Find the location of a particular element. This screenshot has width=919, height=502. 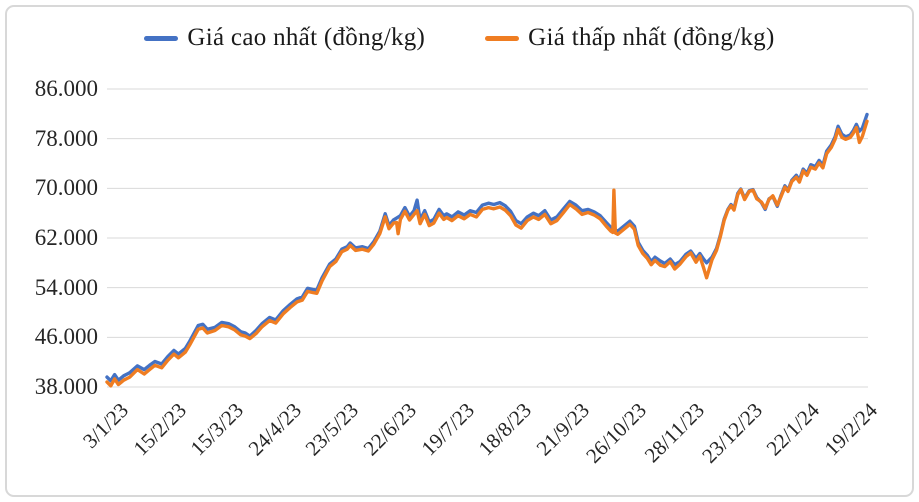

y-axis-tick-label: 78.000 is located at coordinates (66, 138).